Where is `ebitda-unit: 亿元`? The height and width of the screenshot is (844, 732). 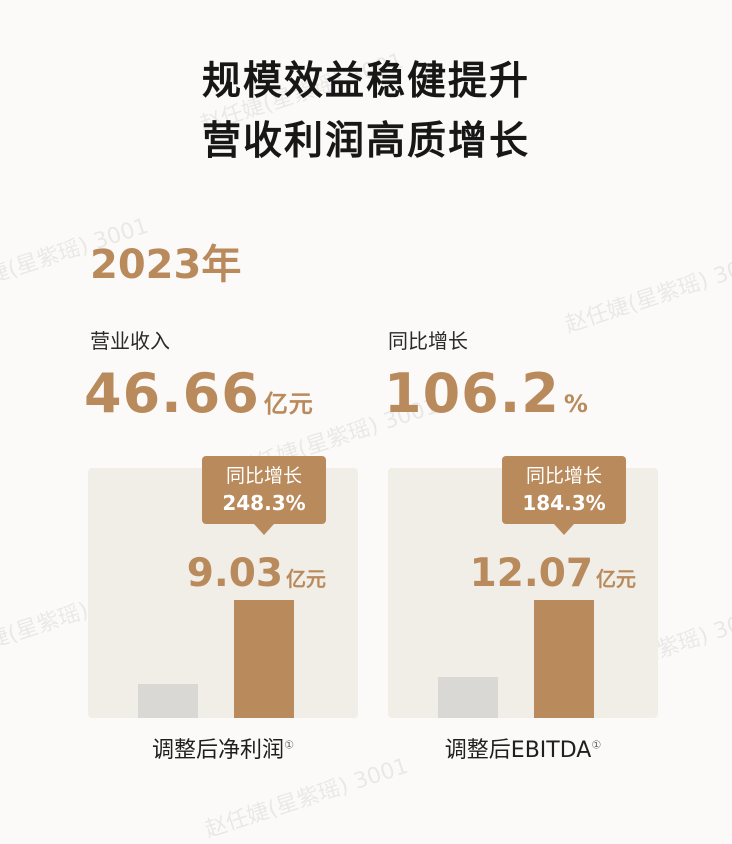 ebitda-unit: 亿元 is located at coordinates (616, 579).